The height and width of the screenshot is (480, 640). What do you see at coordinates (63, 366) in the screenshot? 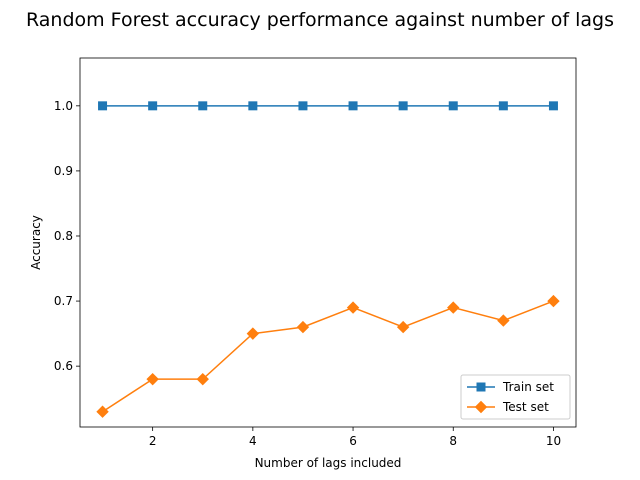
I see `y-tick-label: 0.6` at bounding box center [63, 366].